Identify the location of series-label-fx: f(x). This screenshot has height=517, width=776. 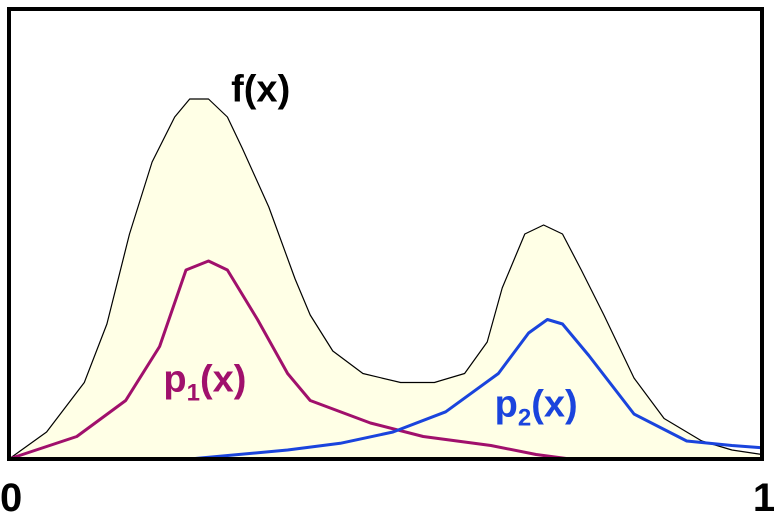
(260, 89).